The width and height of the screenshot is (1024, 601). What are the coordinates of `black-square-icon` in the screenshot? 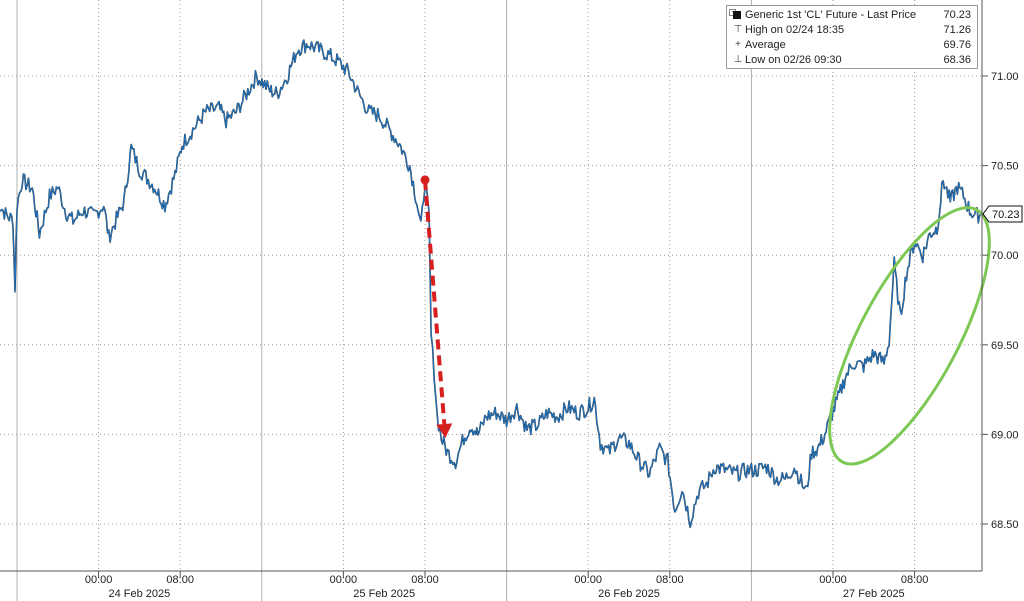 It's located at (737, 15).